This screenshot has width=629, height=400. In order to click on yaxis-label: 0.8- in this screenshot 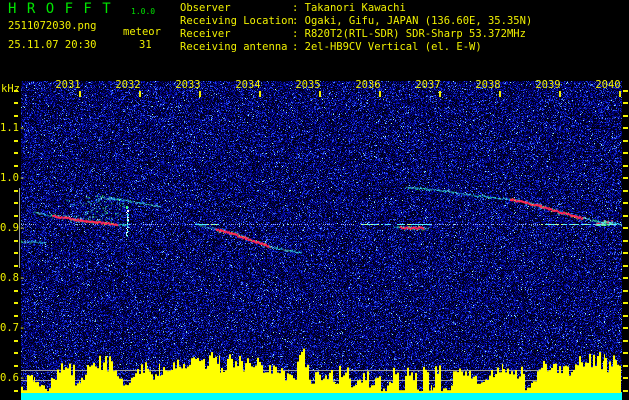, I will do `click(13, 278)`.